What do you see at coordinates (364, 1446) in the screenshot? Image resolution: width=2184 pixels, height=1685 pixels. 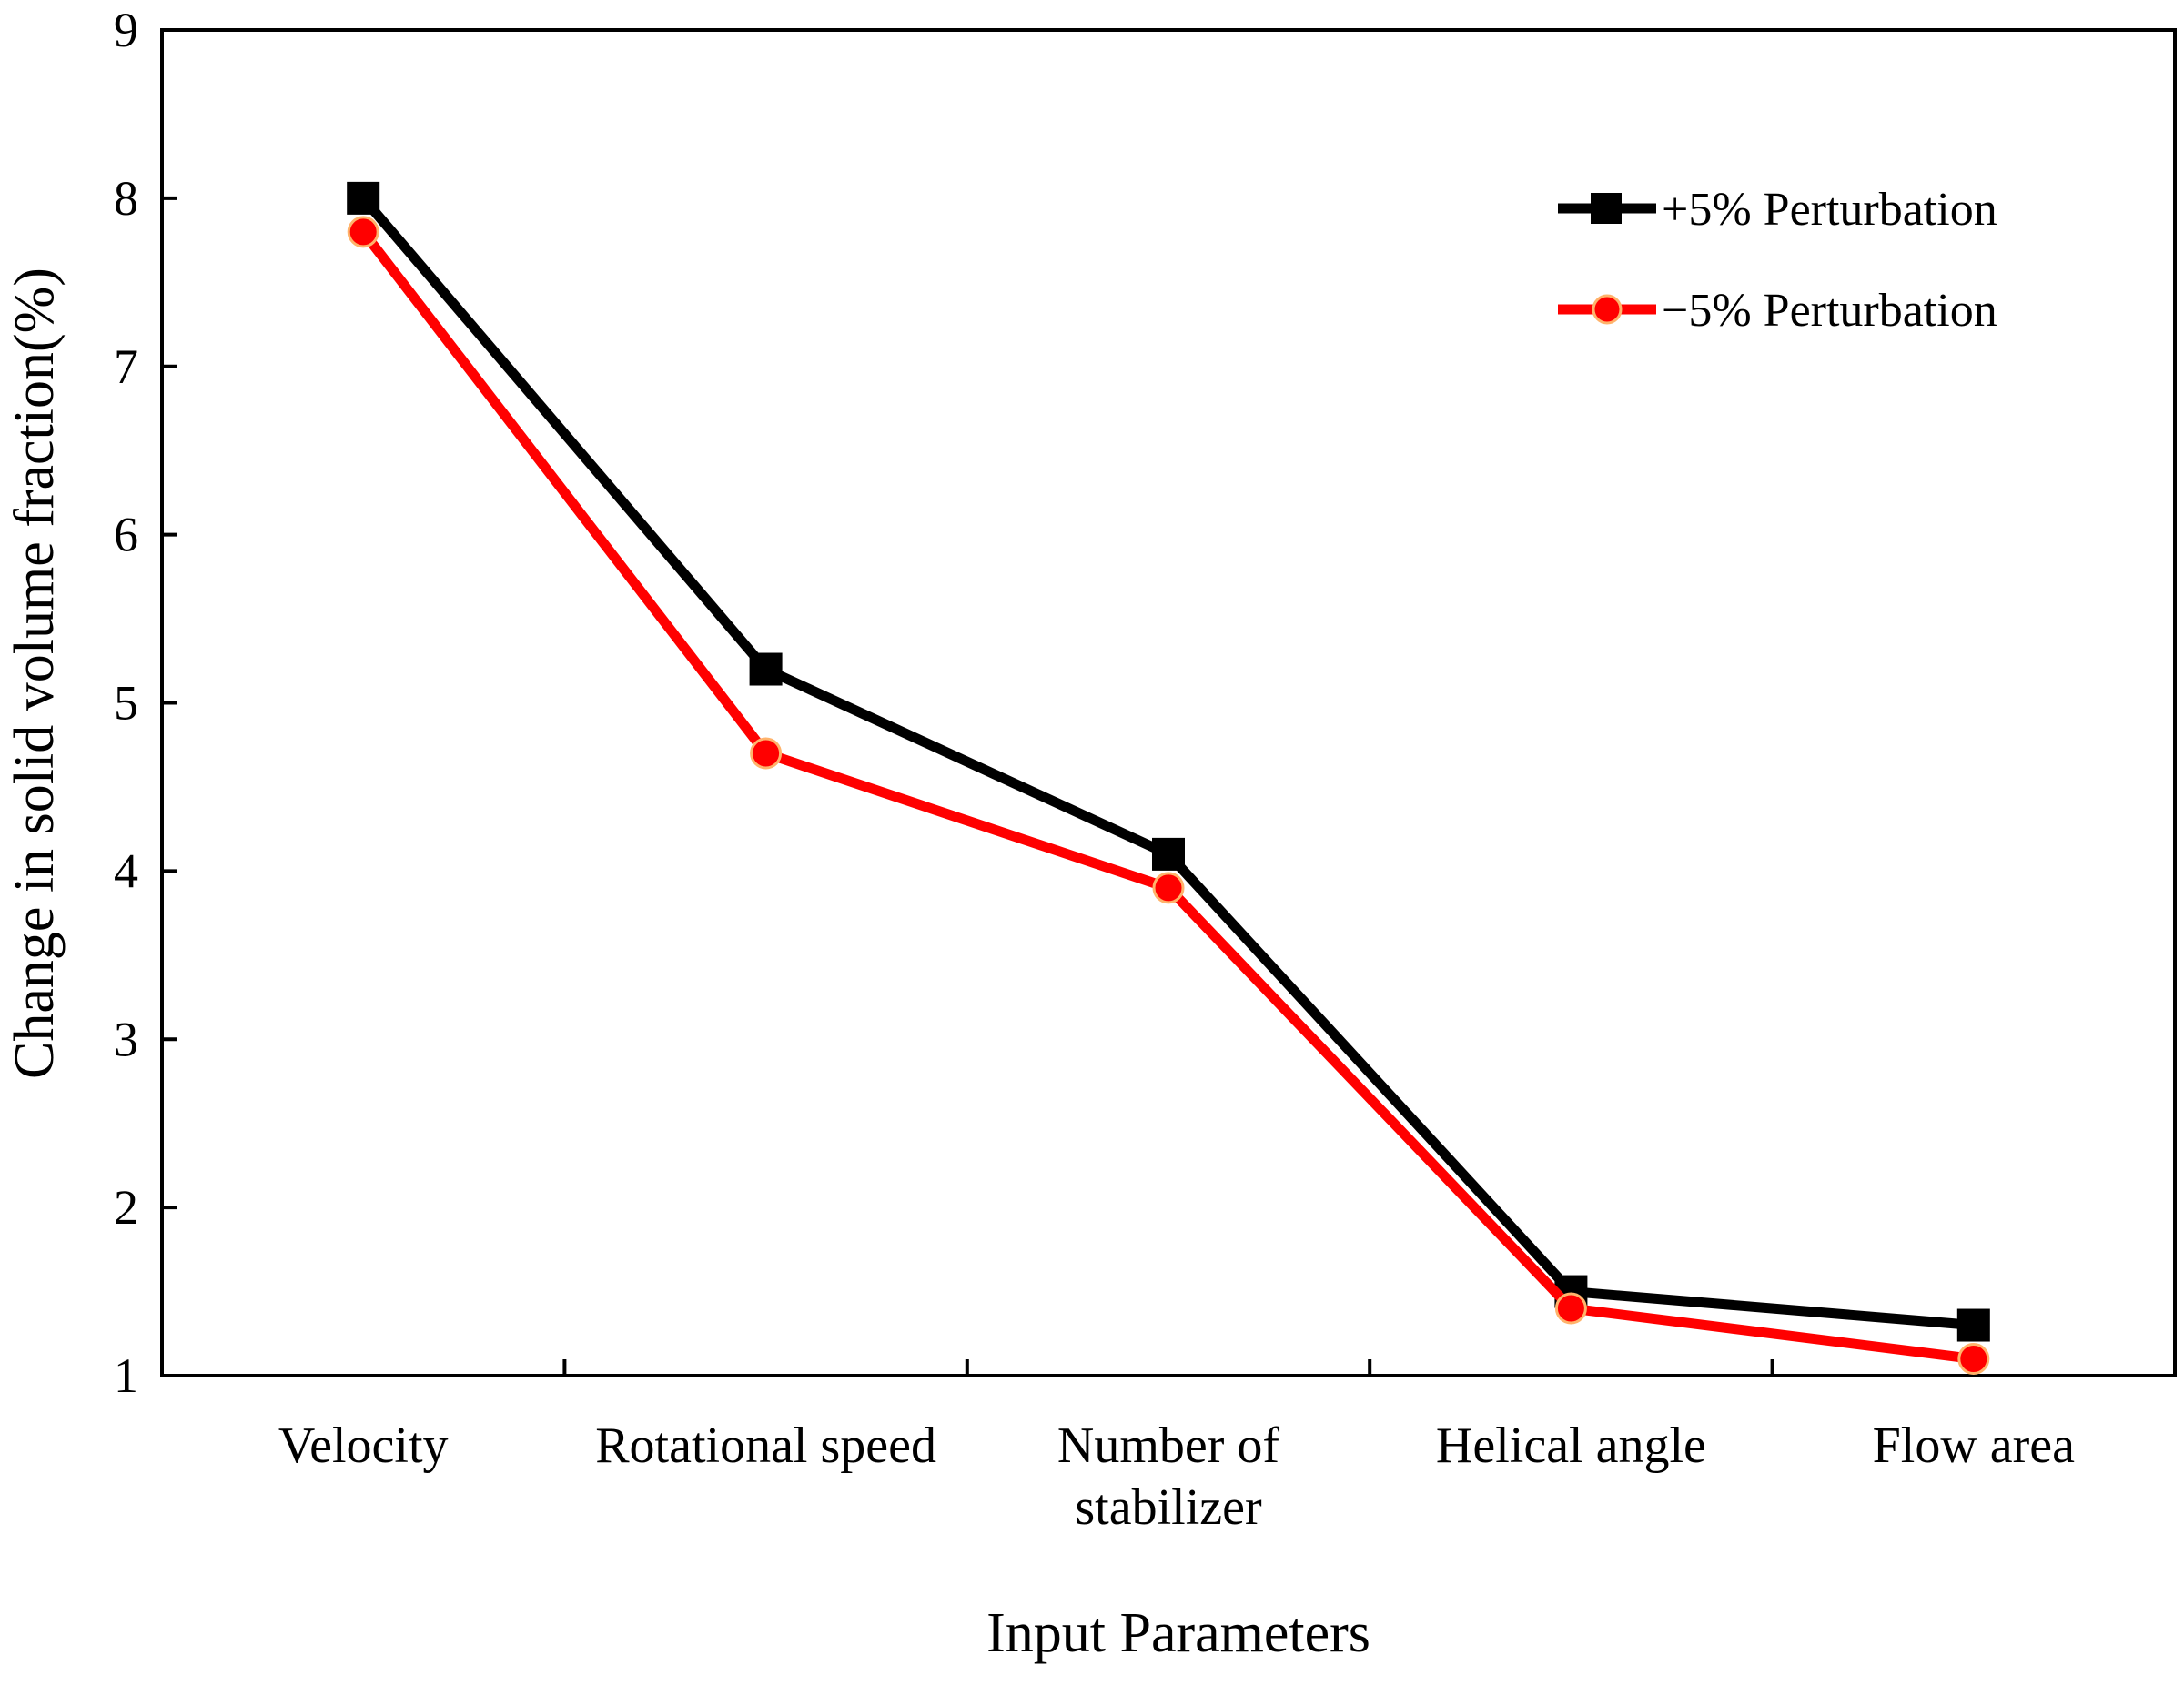 I see `x-tick-label: Velocity` at bounding box center [364, 1446].